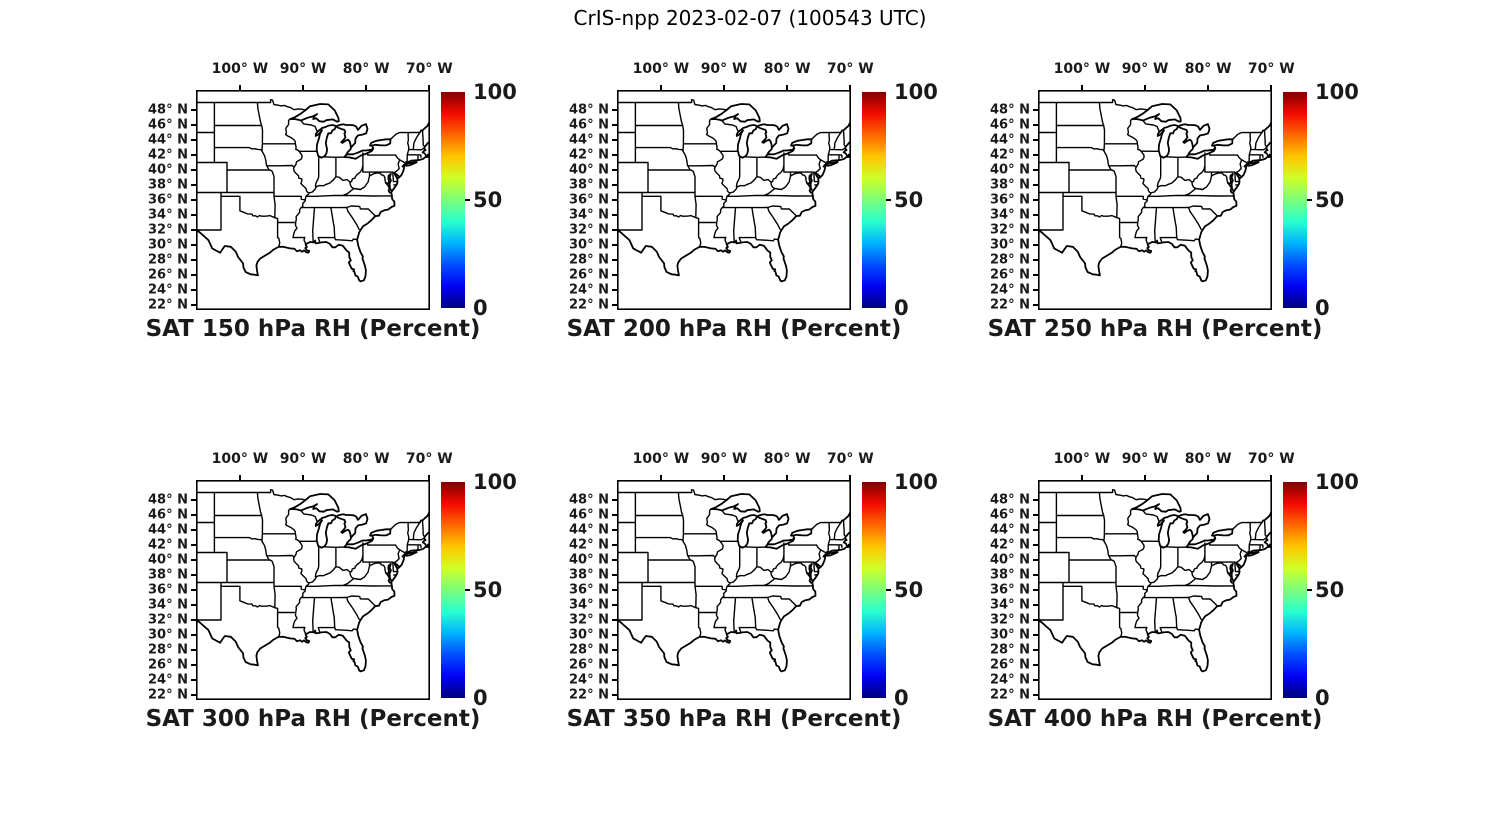  Describe the element at coordinates (168, 650) in the screenshot. I see `latitude-tick-label: 28° N` at that location.